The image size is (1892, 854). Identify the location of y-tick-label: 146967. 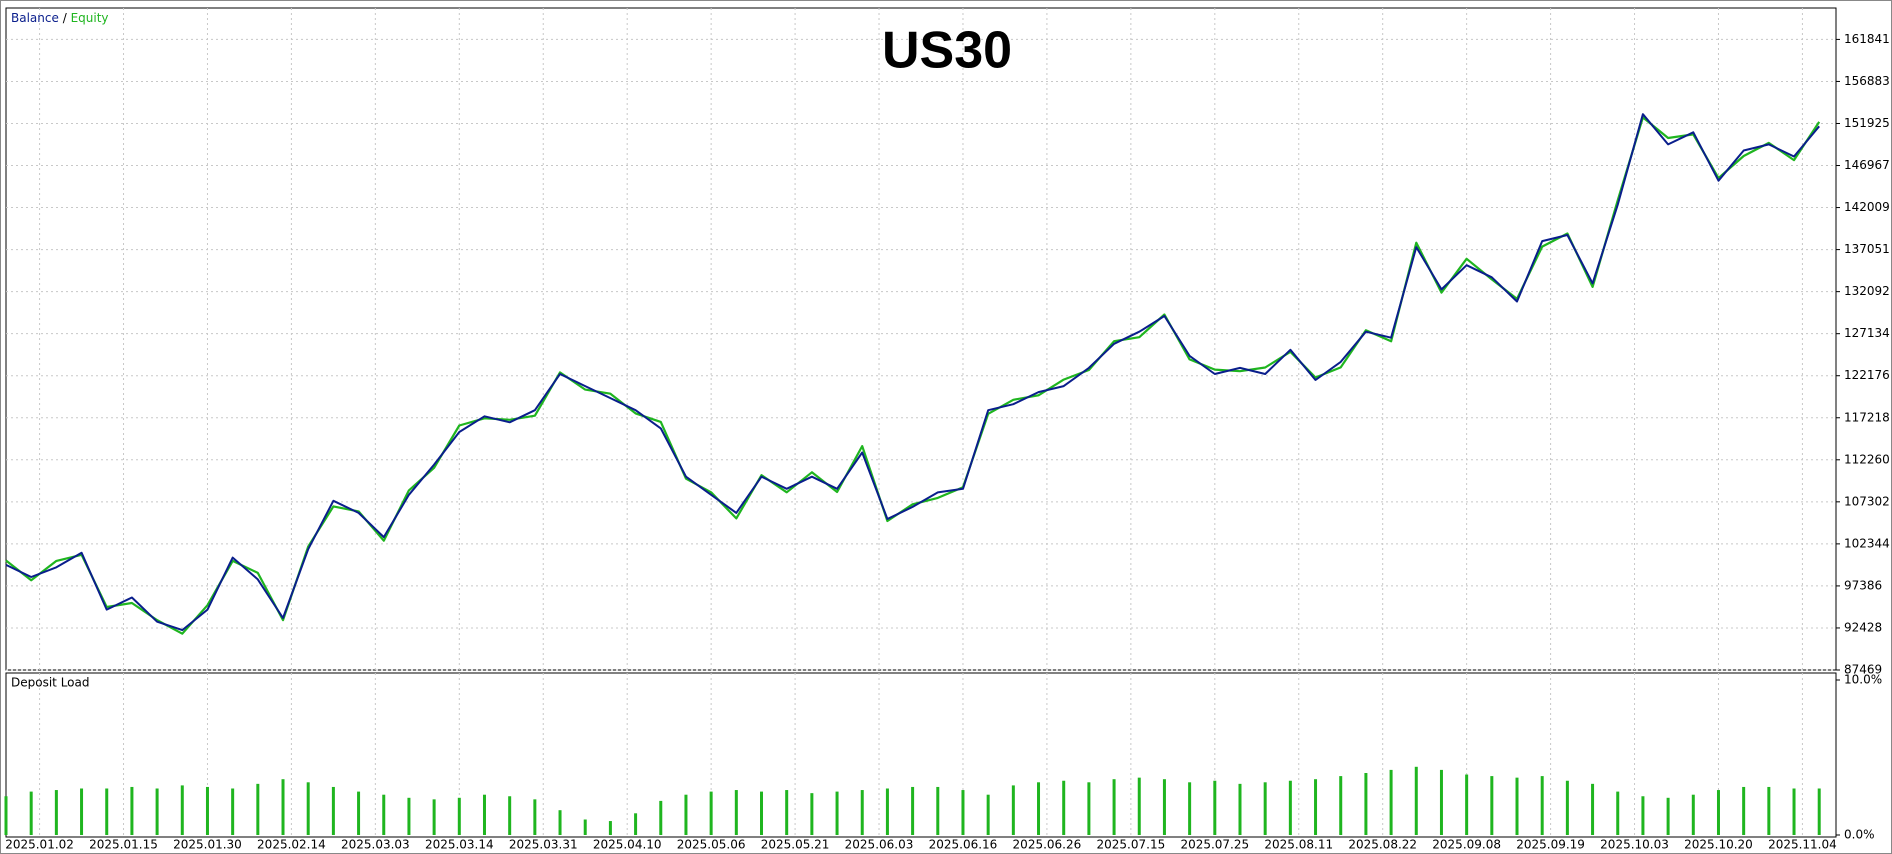
(1867, 165).